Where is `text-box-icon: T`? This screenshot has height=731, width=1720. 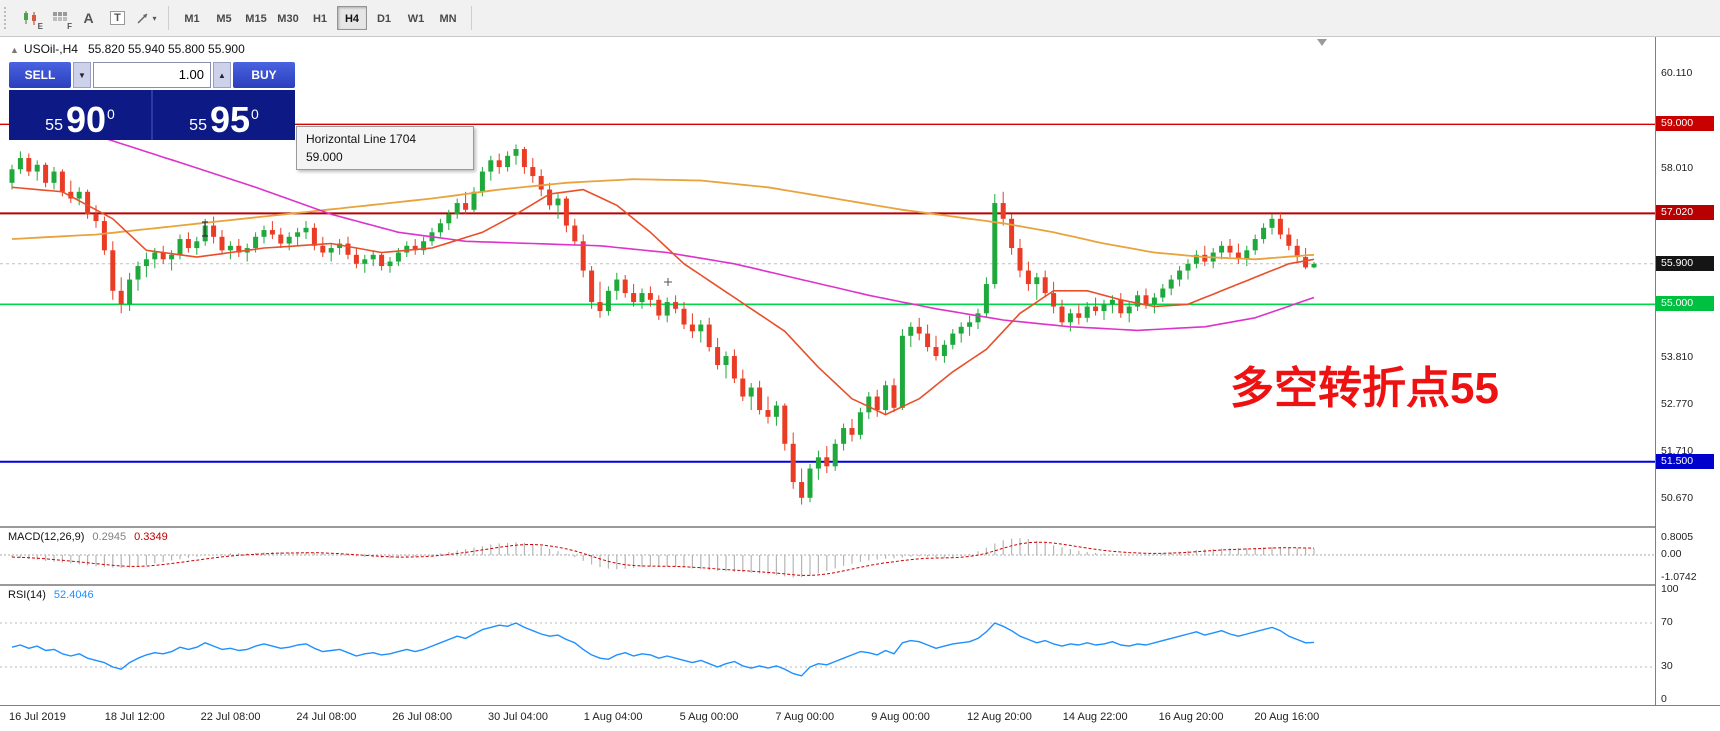
text-box-icon: T is located at coordinates (117, 18).